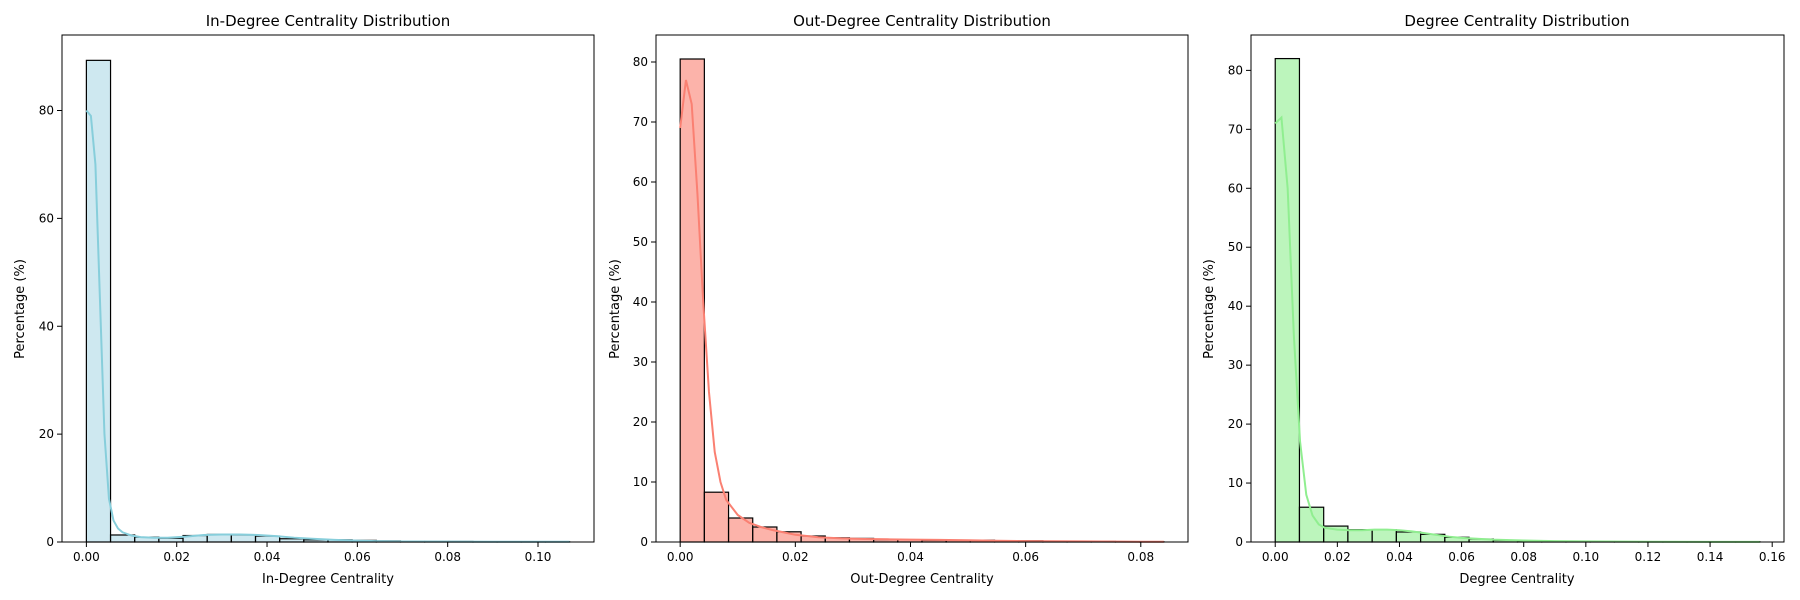 This screenshot has height=600, width=1800. Describe the element at coordinates (1516, 21) in the screenshot. I see `chart-title: Degree Centrality Distribution` at that location.